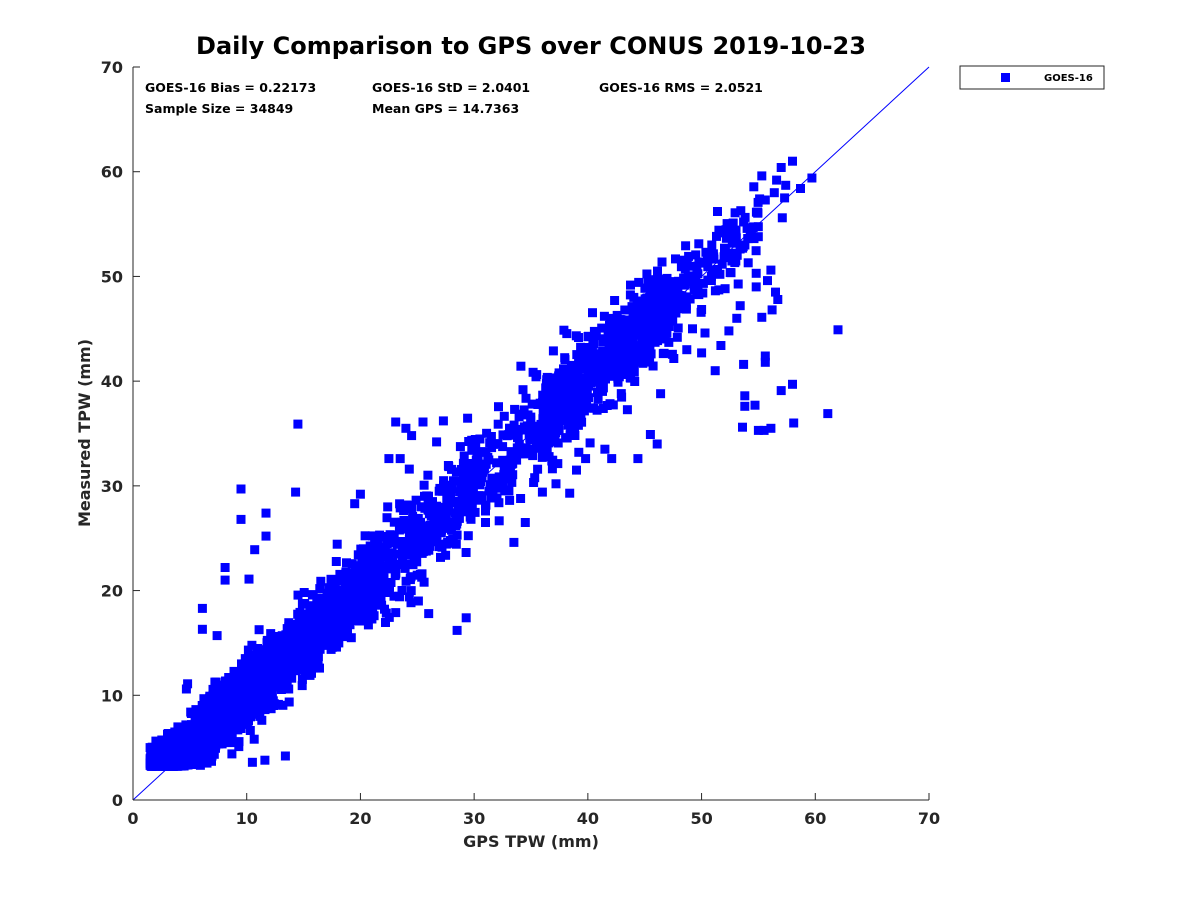 The width and height of the screenshot is (1200, 900). What do you see at coordinates (84, 433) in the screenshot?
I see `y-axis-label: Measured TPW (mm)` at bounding box center [84, 433].